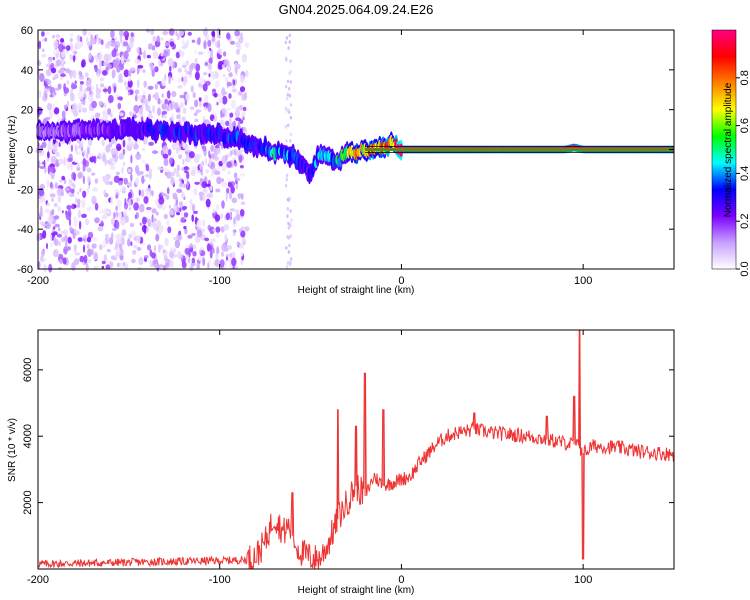 The image size is (750, 600). I want to click on colorbar-tick-label: 0.2, so click(744, 221).